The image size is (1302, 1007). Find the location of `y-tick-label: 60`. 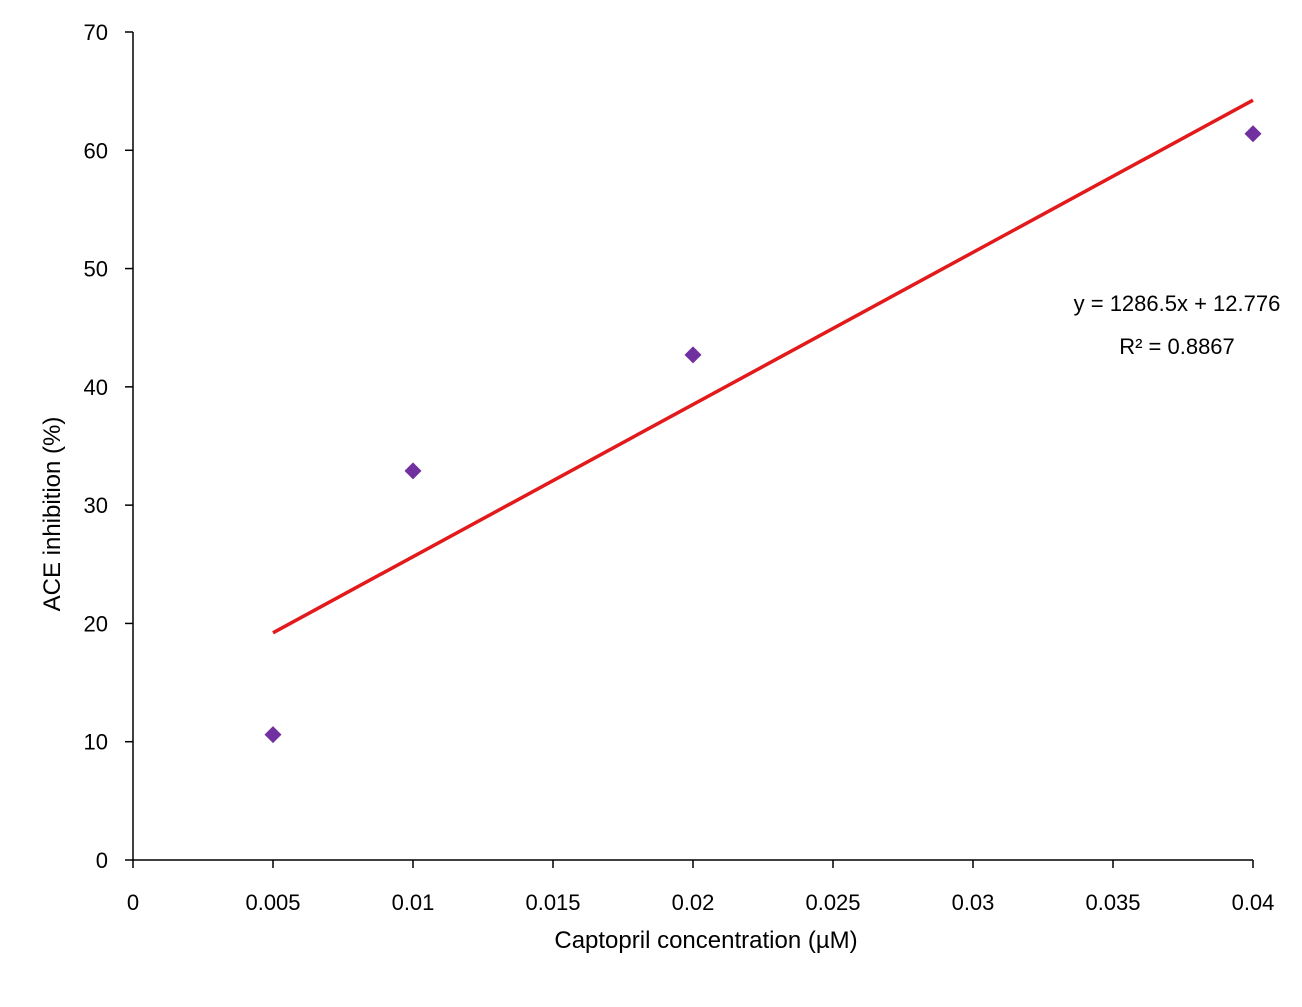

y-tick-label: 60 is located at coordinates (96, 150).